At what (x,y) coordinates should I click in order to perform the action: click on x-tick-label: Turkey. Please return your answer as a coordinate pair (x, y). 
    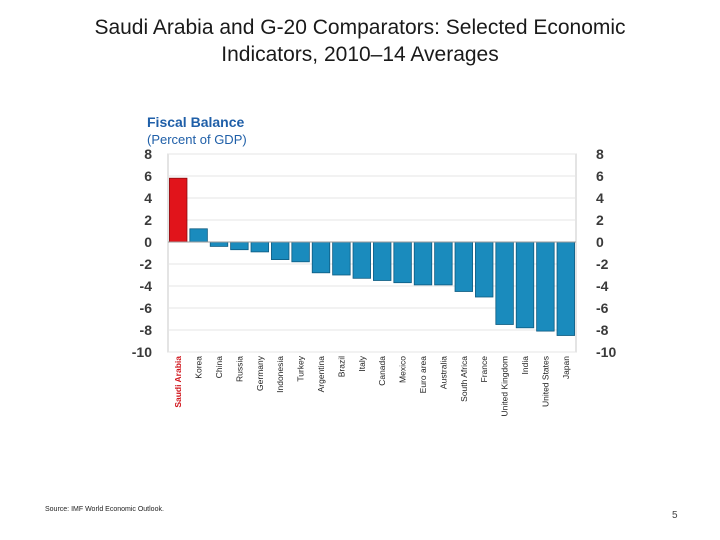
    Looking at the image, I should click on (301, 368).